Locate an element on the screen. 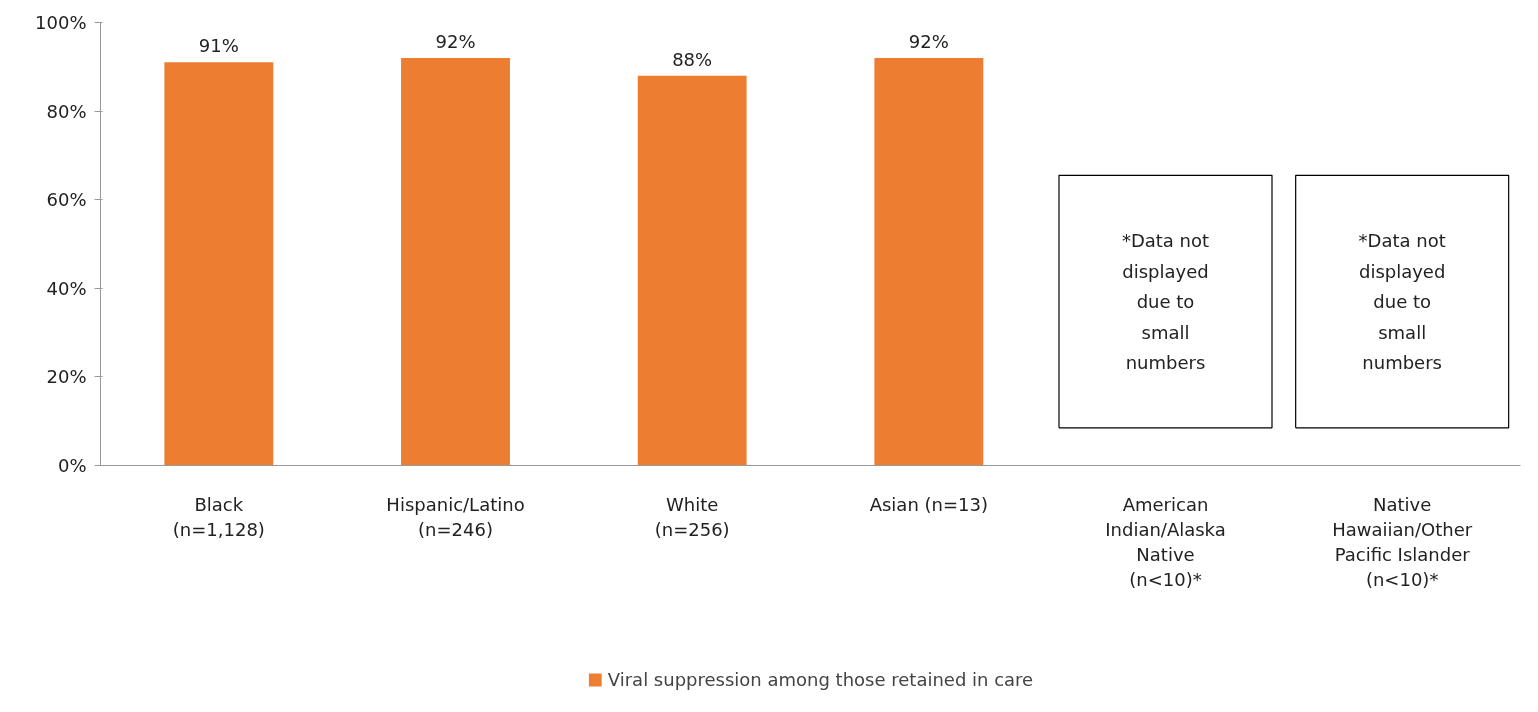 Image resolution: width=1538 pixels, height=712 pixels. y-tick-label: 60% is located at coordinates (66, 200).